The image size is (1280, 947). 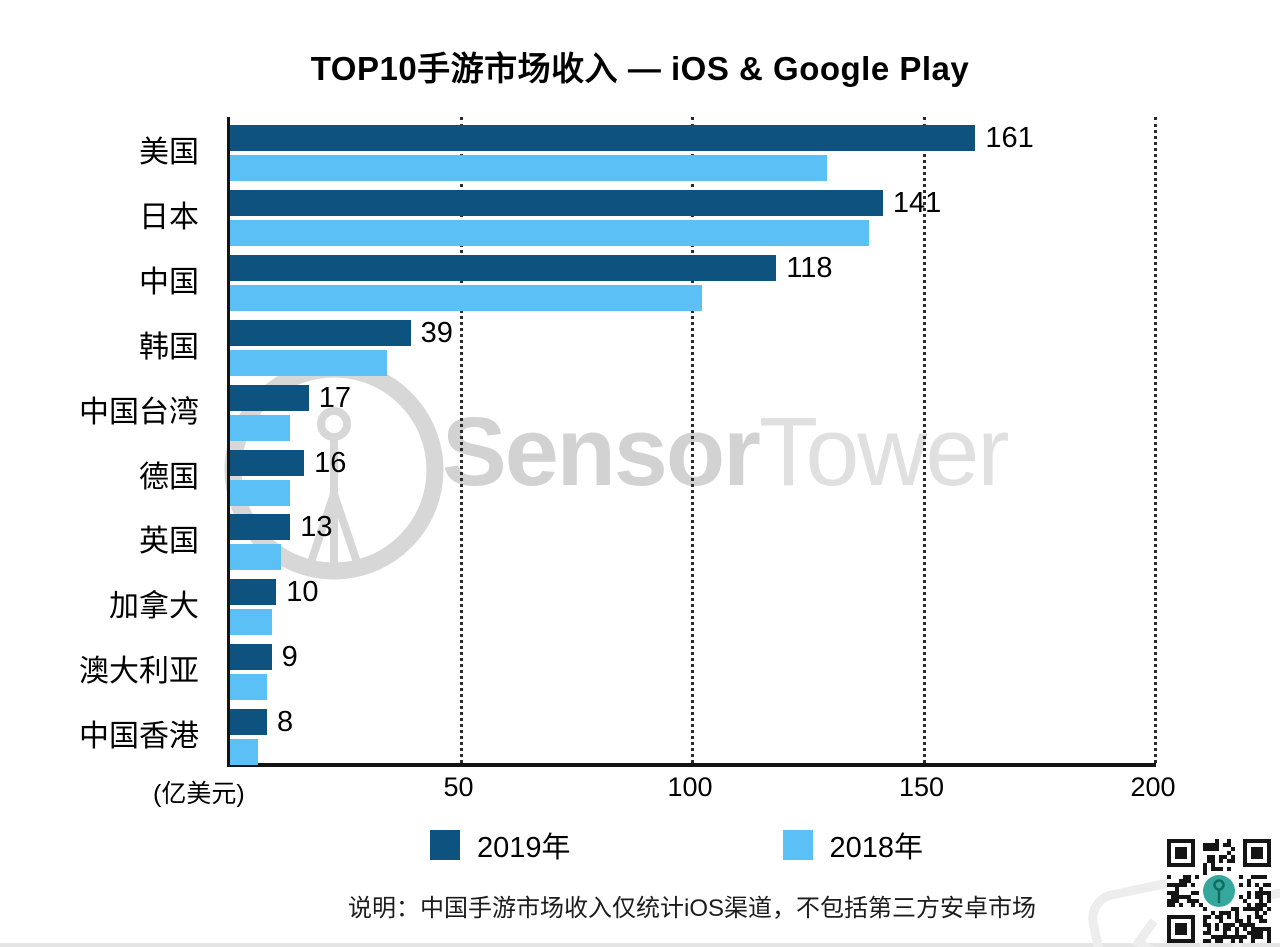 I want to click on watermark-tower: Tower, so click(x=884, y=451).